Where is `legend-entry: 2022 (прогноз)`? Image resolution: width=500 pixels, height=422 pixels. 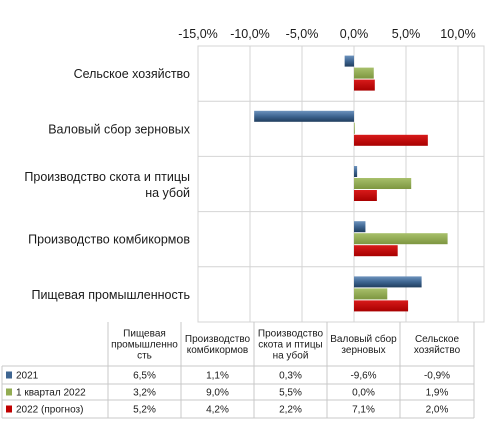
legend-entry: 2022 (прогноз) is located at coordinates (49, 410).